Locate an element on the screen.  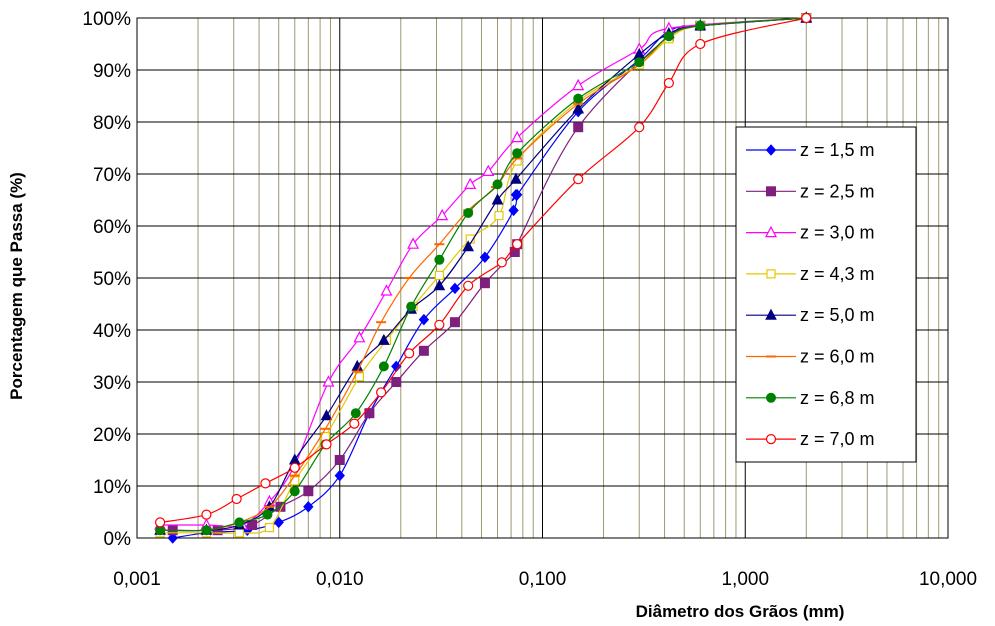
legend-item: z = 3,0 m is located at coordinates (810, 233).